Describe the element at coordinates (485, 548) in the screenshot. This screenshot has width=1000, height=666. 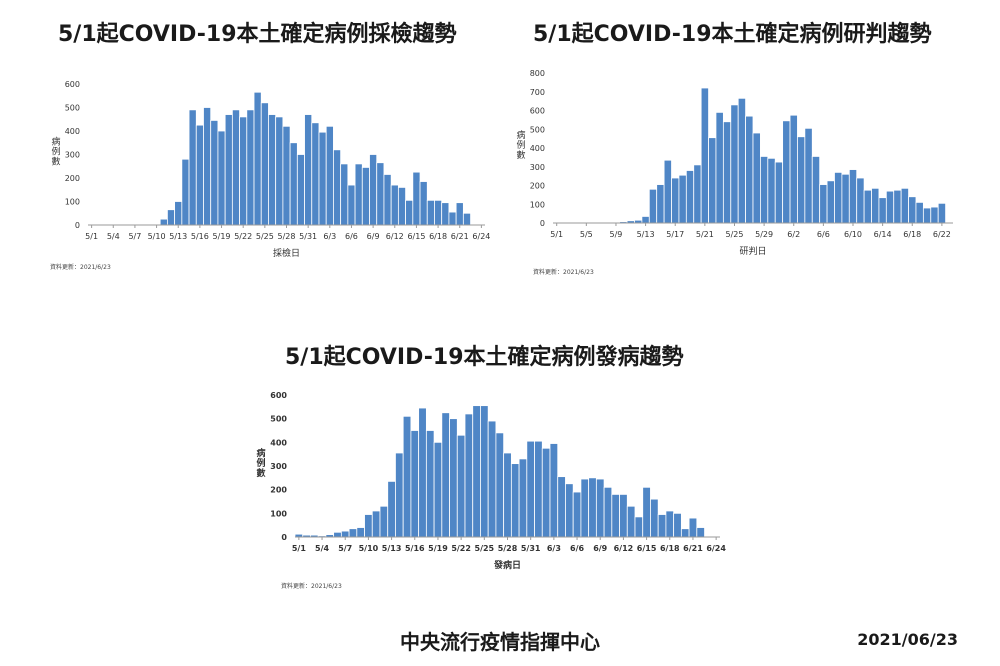
I see `x-tick-label: 5/25` at that location.